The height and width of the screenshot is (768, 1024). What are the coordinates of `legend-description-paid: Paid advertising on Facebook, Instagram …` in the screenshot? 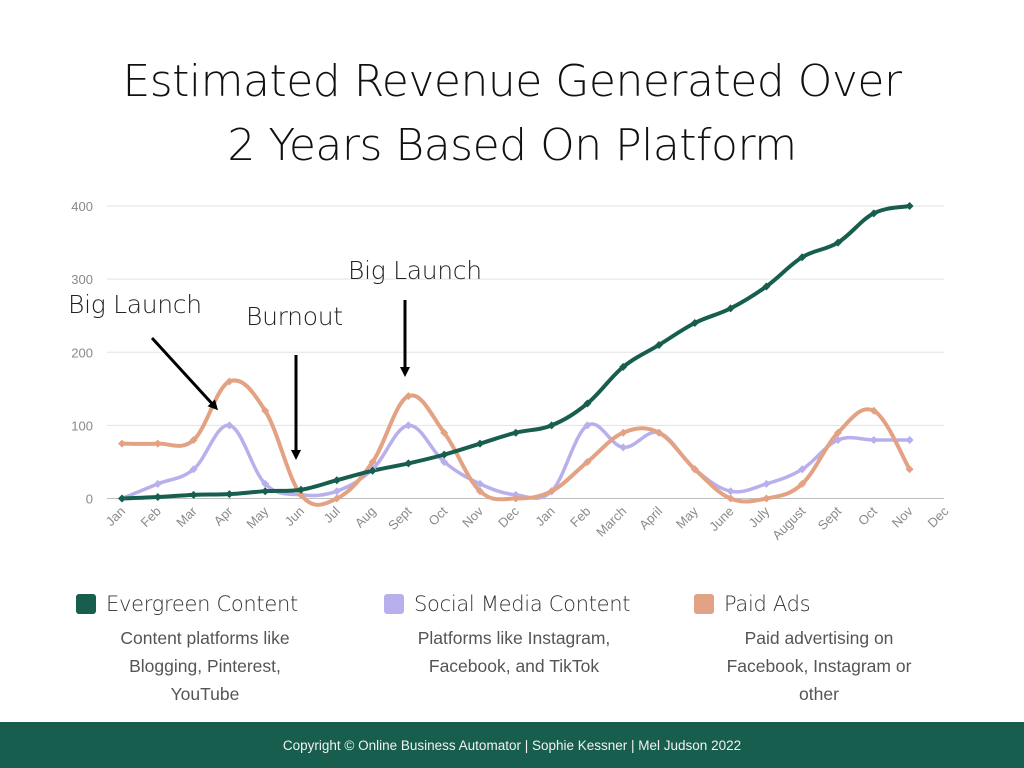 It's located at (819, 666).